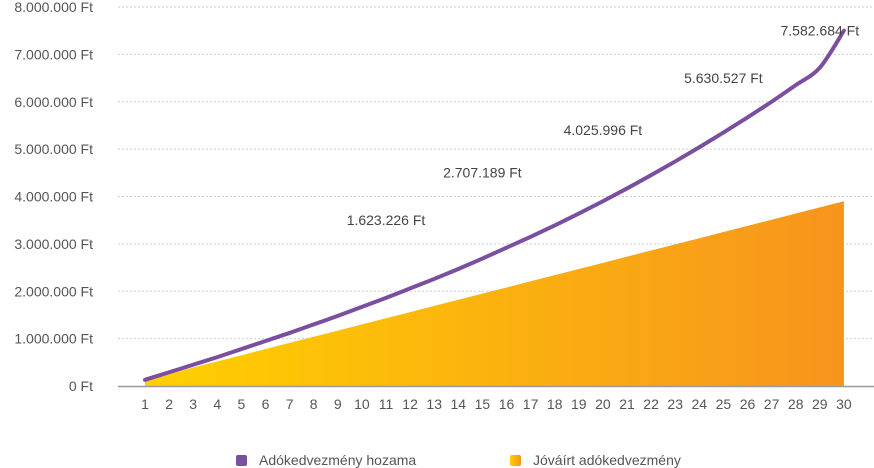 This screenshot has width=874, height=468. What do you see at coordinates (434, 404) in the screenshot?
I see `x-tick-label: 13` at bounding box center [434, 404].